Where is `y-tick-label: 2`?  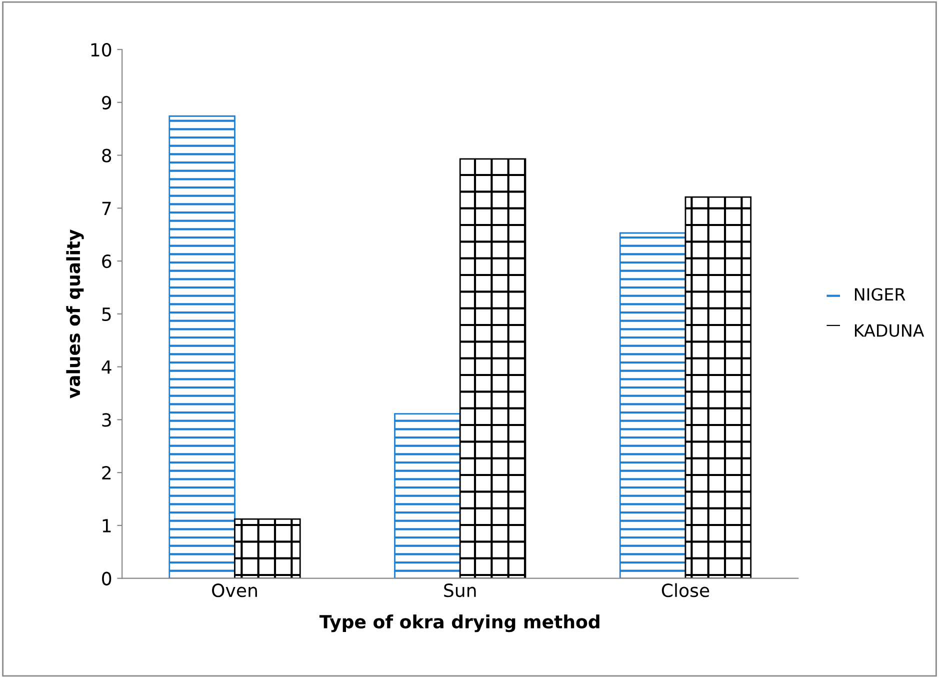
y-tick-label: 2 is located at coordinates (106, 473).